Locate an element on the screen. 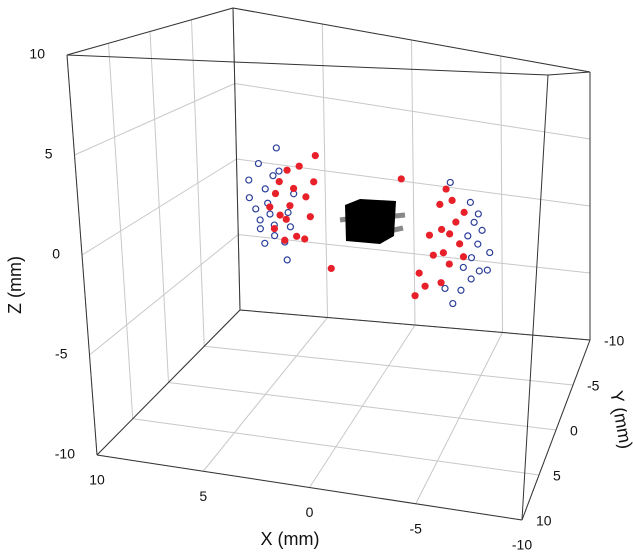 The height and width of the screenshot is (558, 633). y-tick-label: 10 is located at coordinates (544, 521).